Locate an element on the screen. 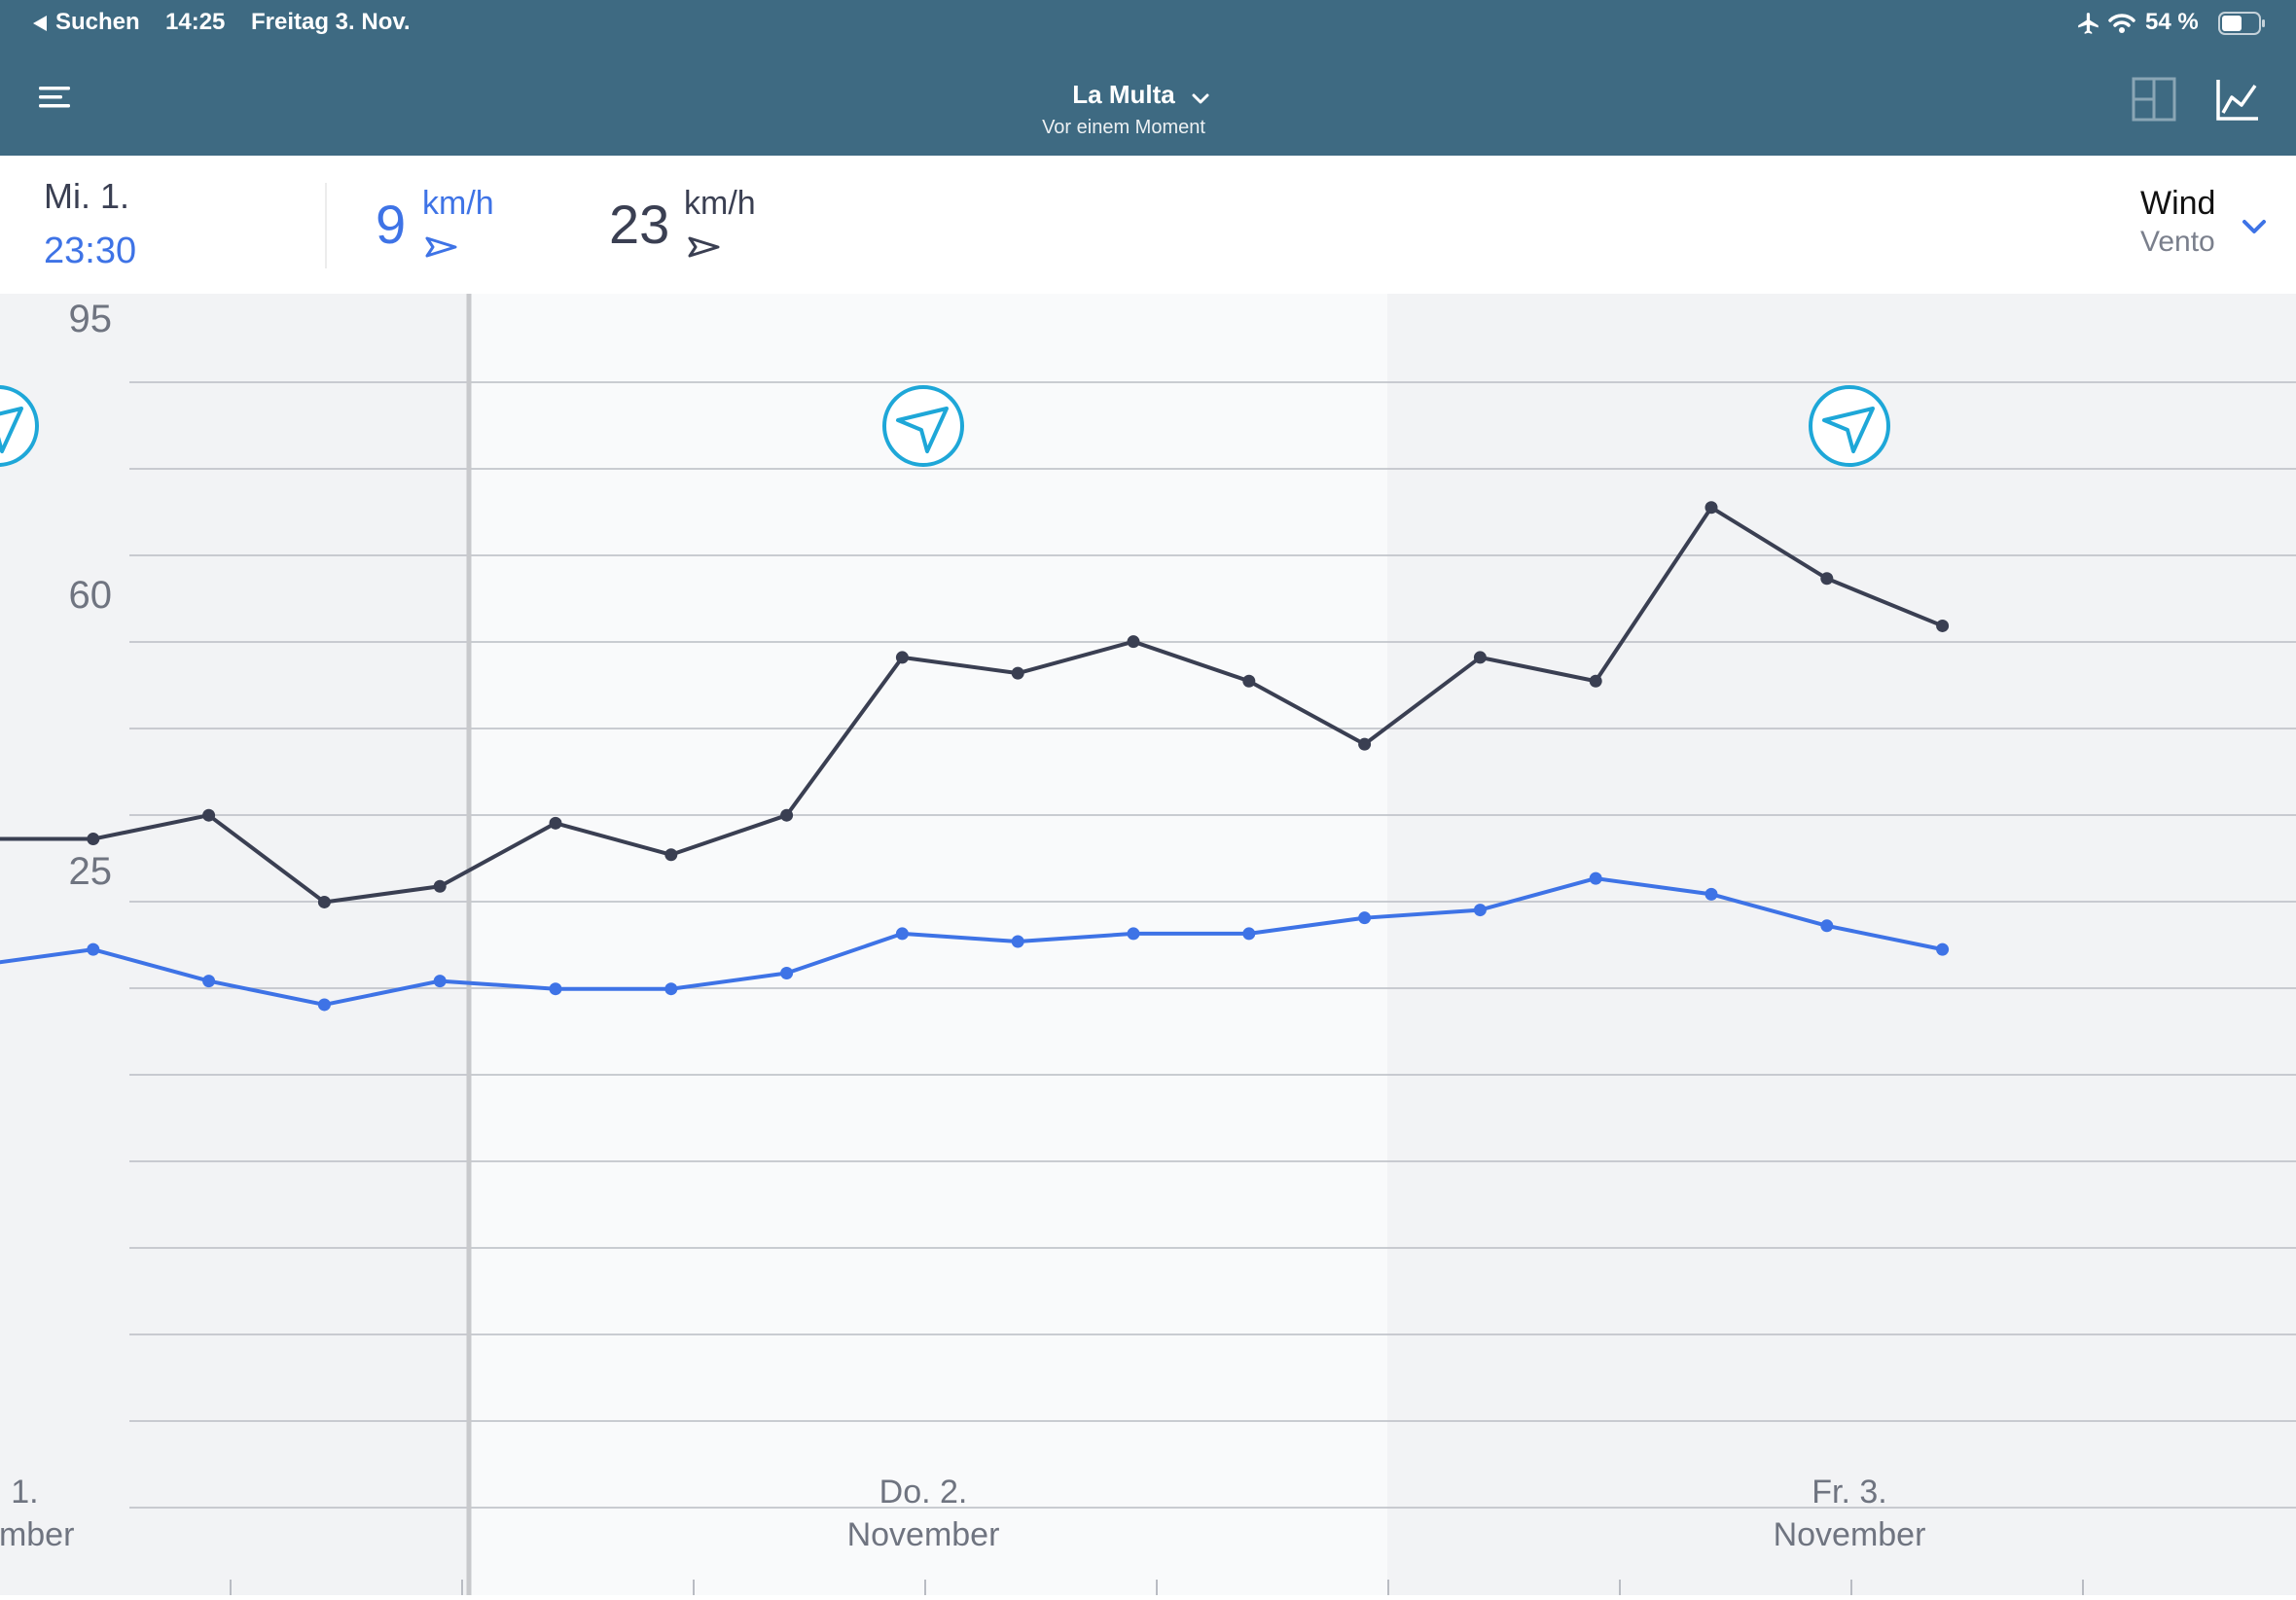  app-header: La Multa Vor einem Moment is located at coordinates (1148, 101).